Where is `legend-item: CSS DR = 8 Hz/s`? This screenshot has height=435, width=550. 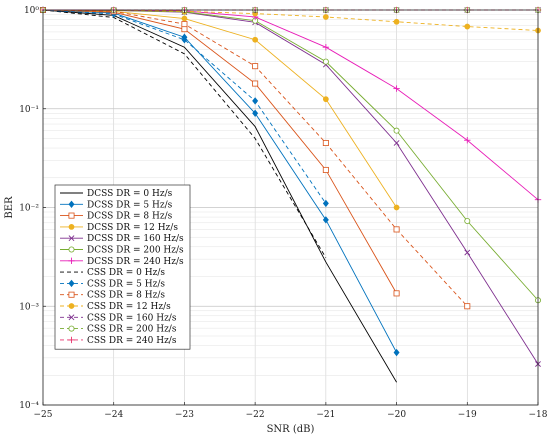
legend-item: CSS DR = 8 Hz/s is located at coordinates (112, 296).